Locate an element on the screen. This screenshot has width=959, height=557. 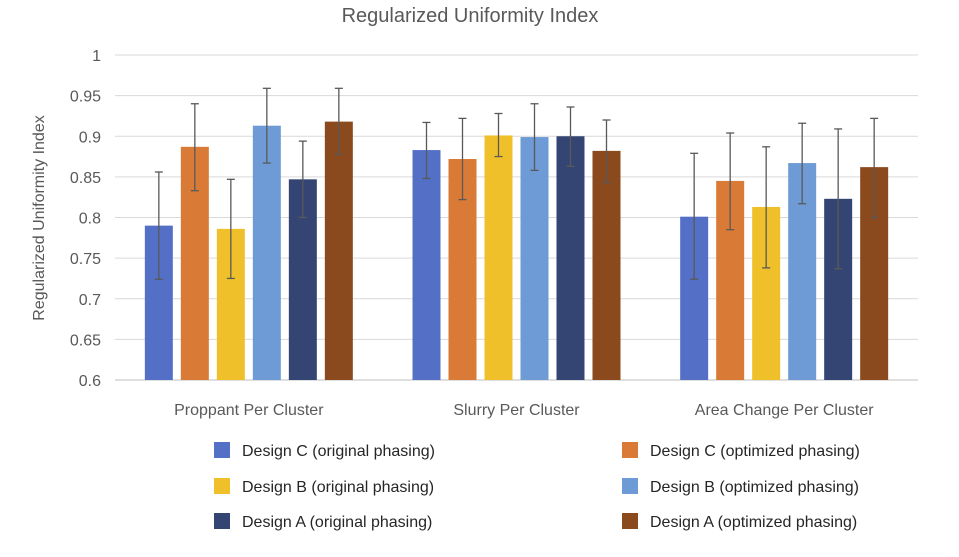
y-tick-label: 1 is located at coordinates (96, 56).